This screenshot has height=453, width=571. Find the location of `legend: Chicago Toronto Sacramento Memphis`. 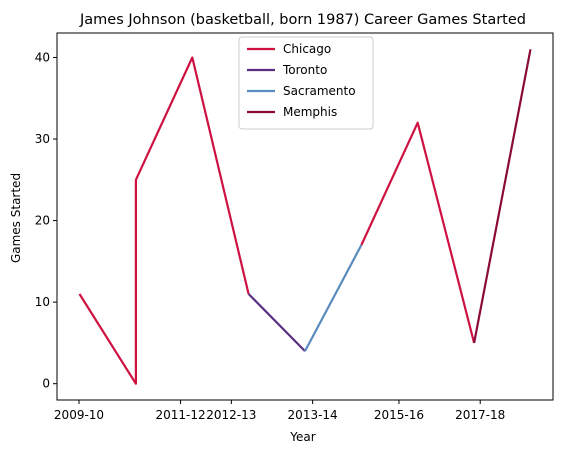

legend: Chicago Toronto Sacramento Memphis is located at coordinates (306, 83).